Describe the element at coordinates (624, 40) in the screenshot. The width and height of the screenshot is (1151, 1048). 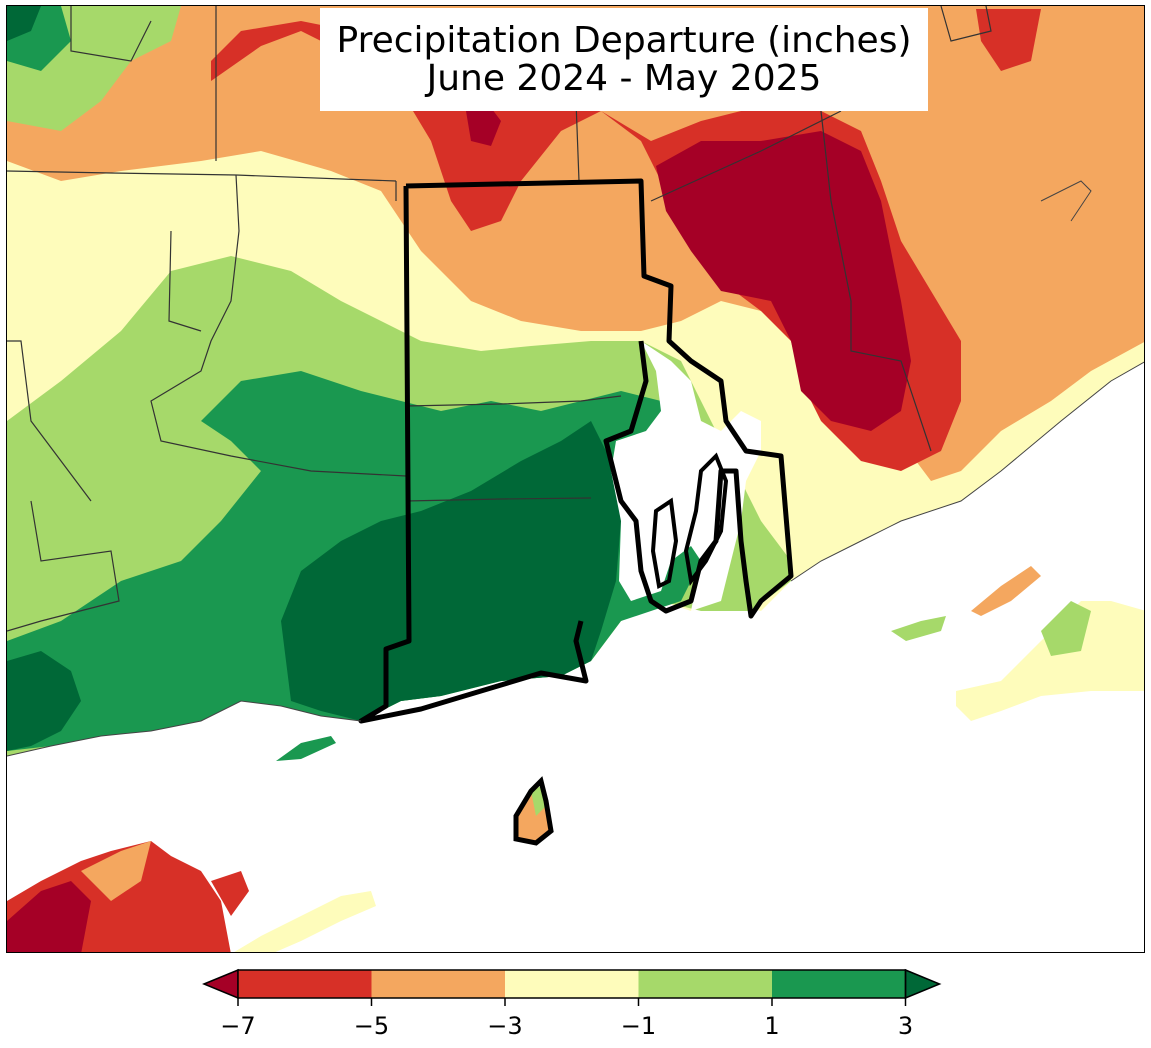
I see `title-line-1: Precipitation Departure (inches)` at that location.